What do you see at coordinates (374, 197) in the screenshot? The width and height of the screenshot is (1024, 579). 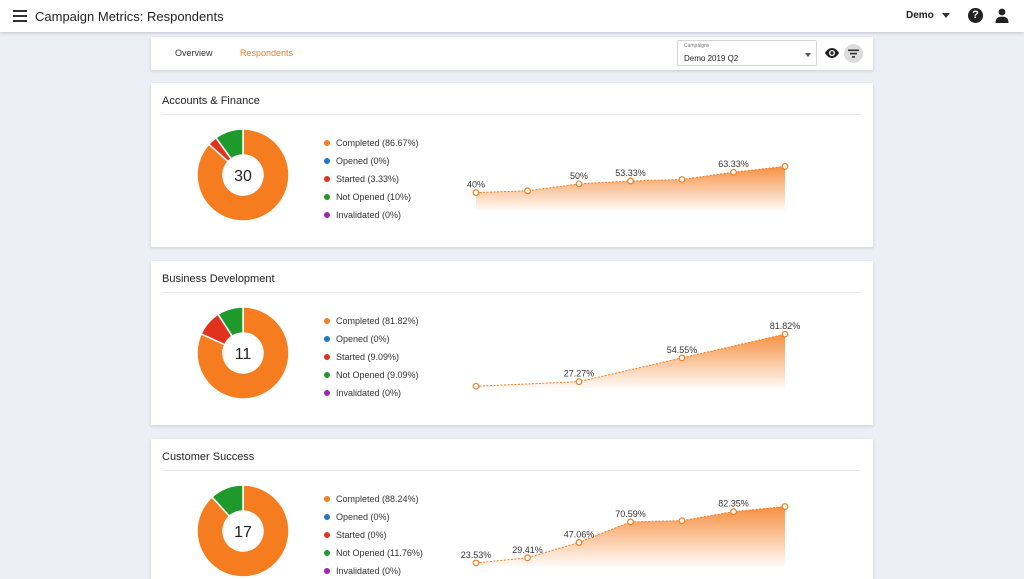 I see `legend-label: Not Opened (10%)` at bounding box center [374, 197].